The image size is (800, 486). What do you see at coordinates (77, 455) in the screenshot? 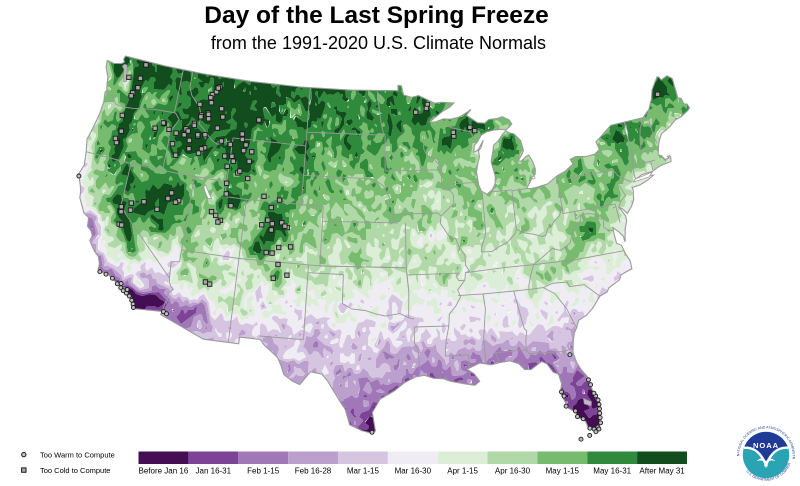
I see `svg-text: Too Warm to Compute` at bounding box center [77, 455].